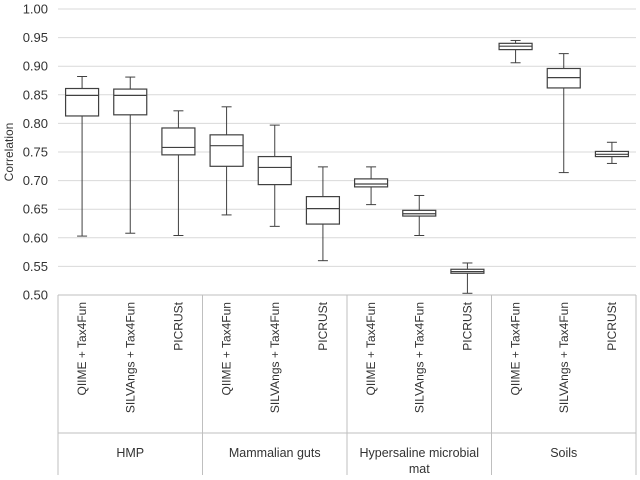 This screenshot has height=480, width=640. Describe the element at coordinates (35, 266) in the screenshot. I see `y-tick-label: 0.55` at that location.